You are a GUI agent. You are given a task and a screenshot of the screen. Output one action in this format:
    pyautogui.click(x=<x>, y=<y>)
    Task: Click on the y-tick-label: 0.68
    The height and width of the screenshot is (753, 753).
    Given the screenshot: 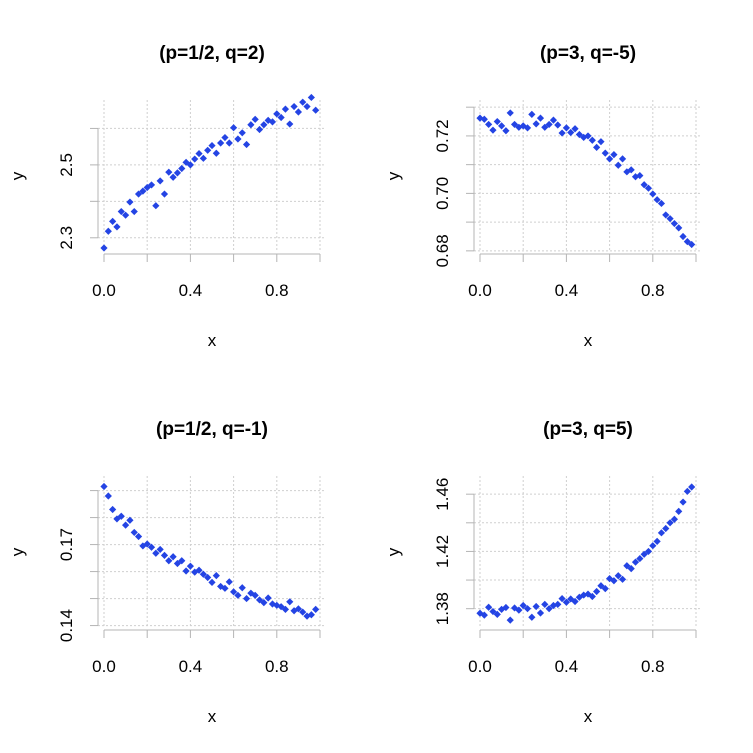 What is the action you would take?
    pyautogui.click(x=442, y=250)
    